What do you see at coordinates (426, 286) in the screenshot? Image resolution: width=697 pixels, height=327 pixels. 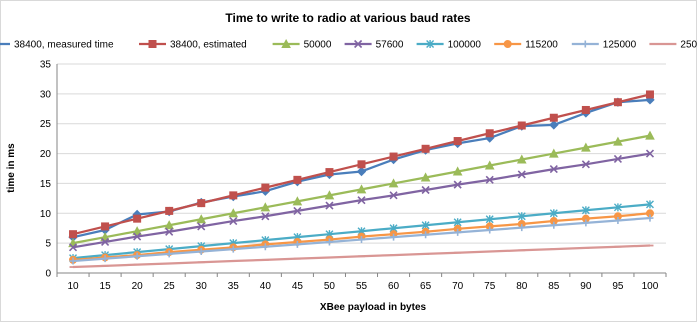 I see `x-tick-label: 65` at bounding box center [426, 286].